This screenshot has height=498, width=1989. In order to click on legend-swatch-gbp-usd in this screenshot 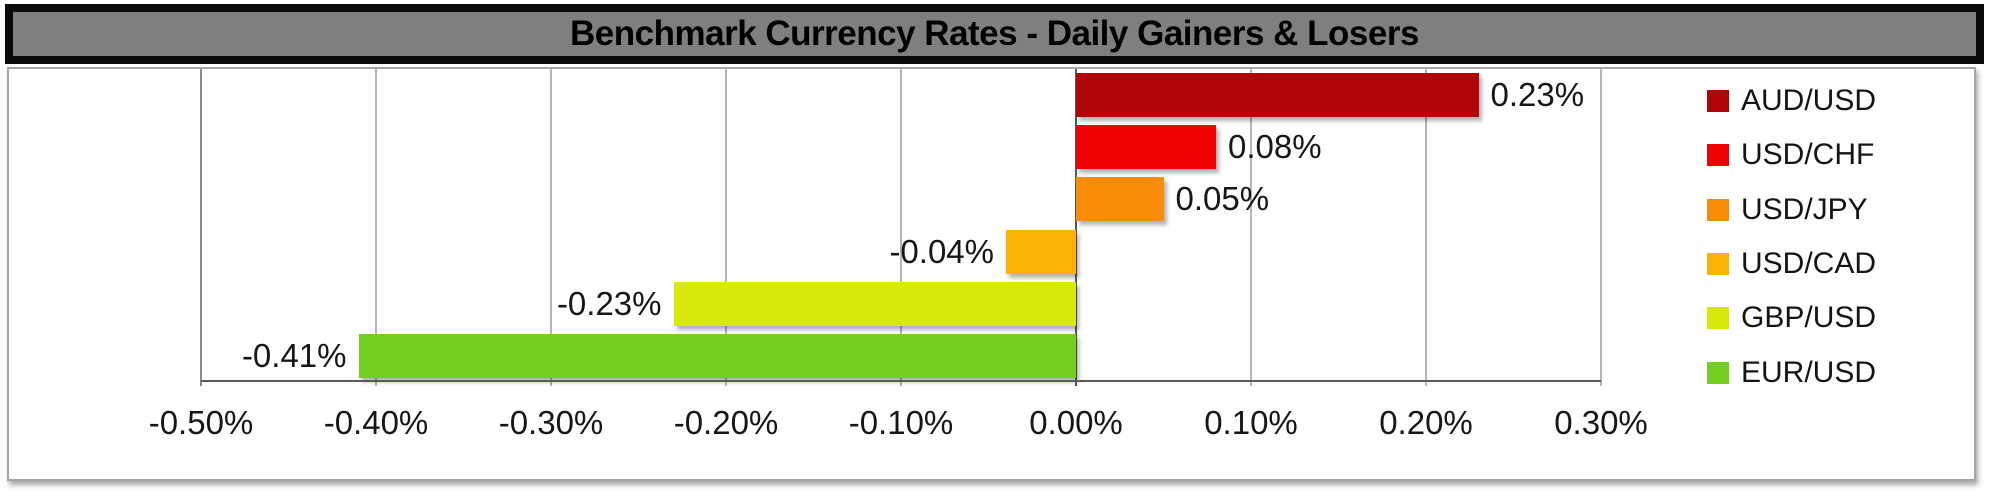, I will do `click(1718, 318)`.